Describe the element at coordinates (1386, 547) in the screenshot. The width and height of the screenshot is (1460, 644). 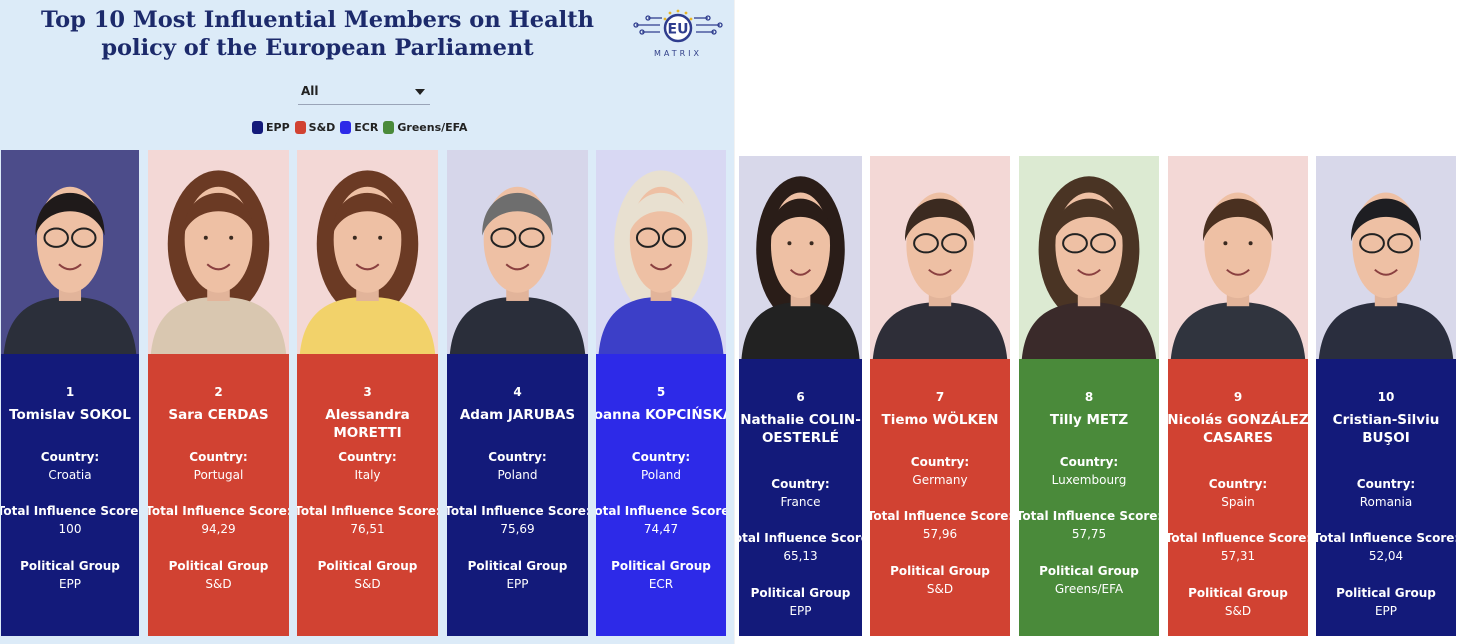
I see `influence-score: Total Influence Score: 52,04` at that location.